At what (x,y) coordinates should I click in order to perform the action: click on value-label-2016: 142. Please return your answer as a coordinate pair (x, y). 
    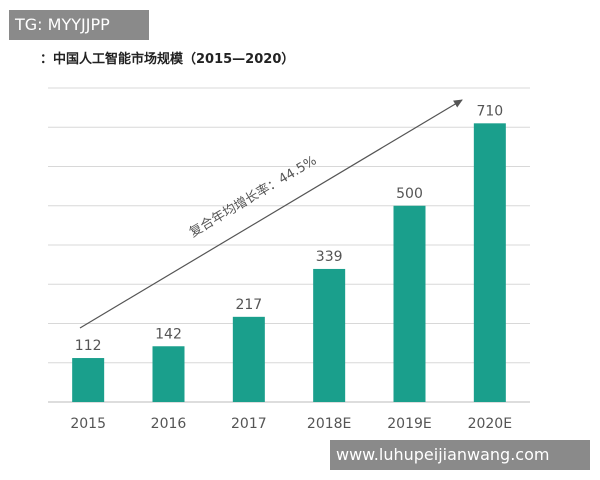
    Looking at the image, I should click on (168, 334).